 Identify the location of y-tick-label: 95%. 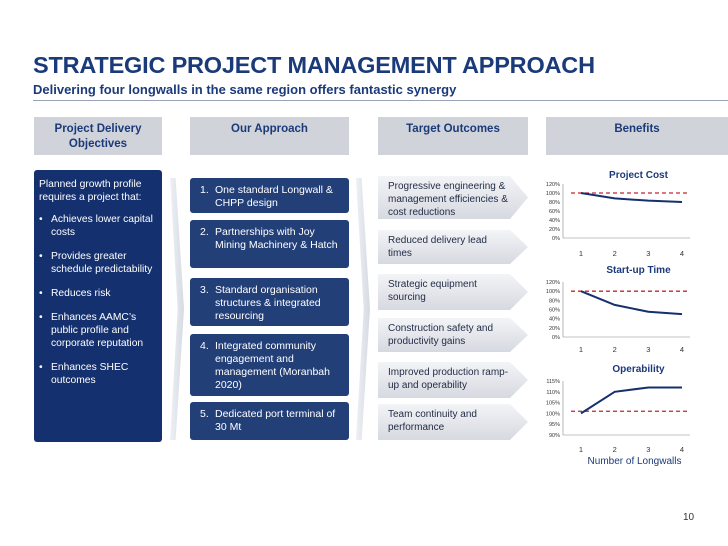
(554, 425).